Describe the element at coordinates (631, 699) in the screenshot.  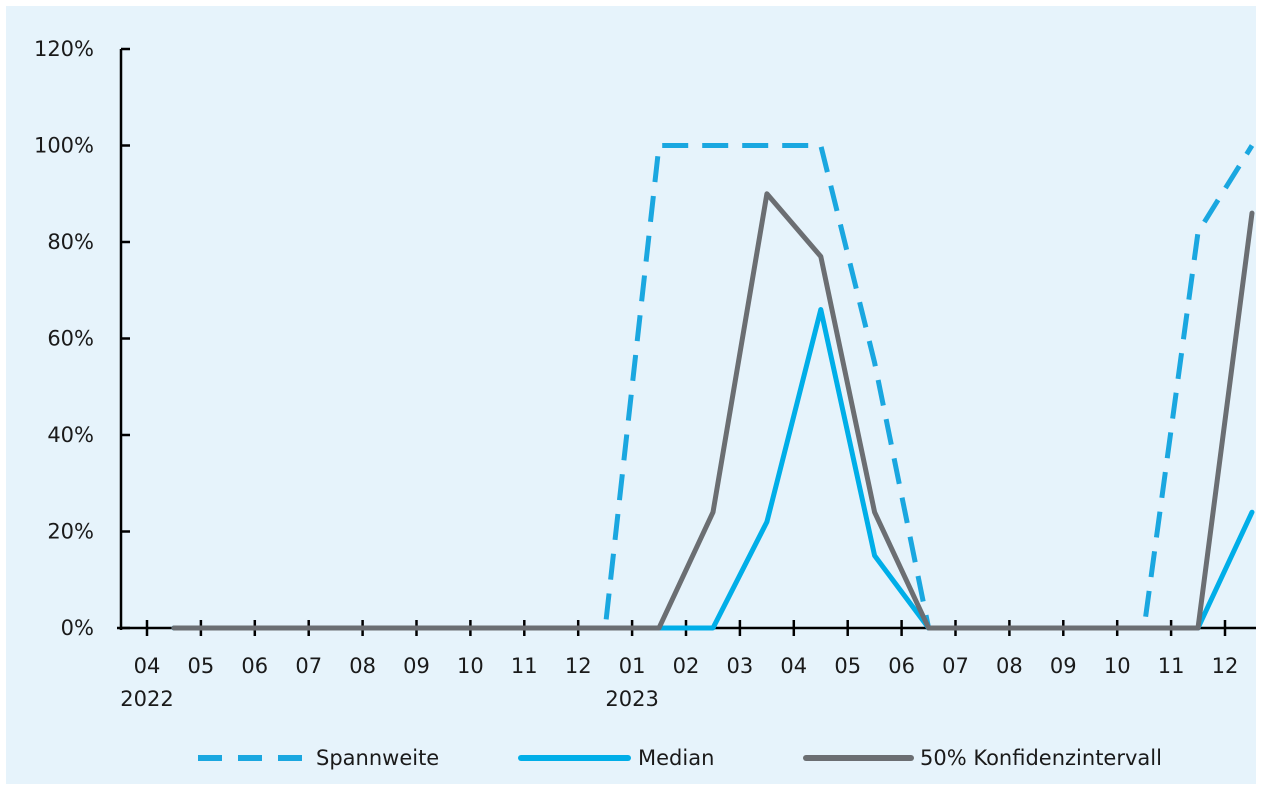
I see `x-year-label: 2023` at that location.